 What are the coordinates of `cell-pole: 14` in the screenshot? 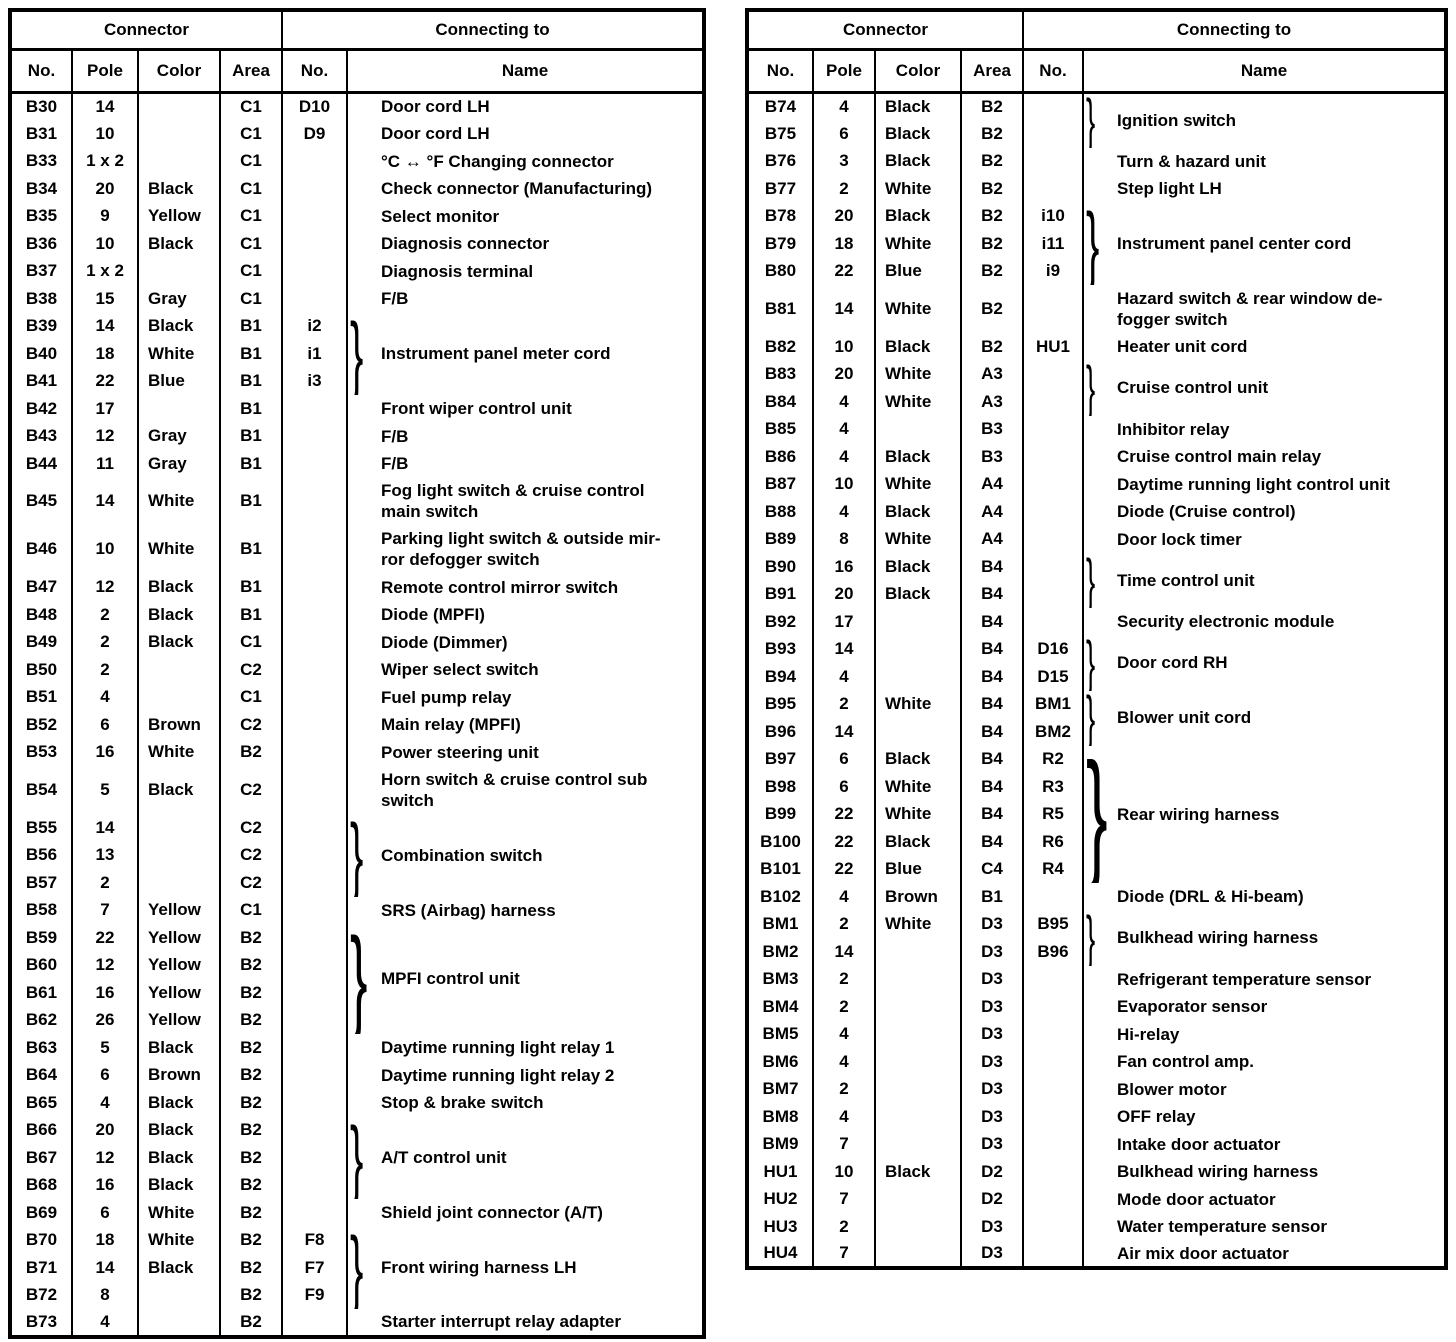 It's located at (104, 106).